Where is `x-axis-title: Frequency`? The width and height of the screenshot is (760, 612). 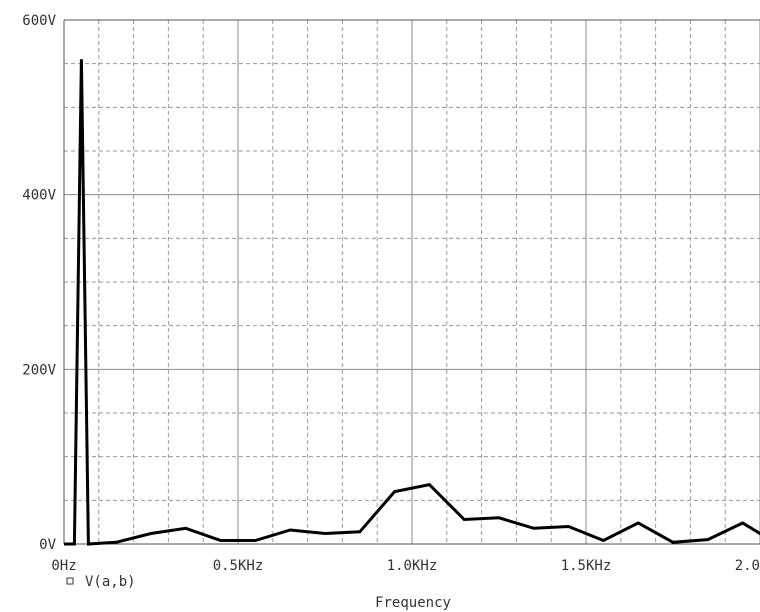 x-axis-title: Frequency is located at coordinates (413, 603).